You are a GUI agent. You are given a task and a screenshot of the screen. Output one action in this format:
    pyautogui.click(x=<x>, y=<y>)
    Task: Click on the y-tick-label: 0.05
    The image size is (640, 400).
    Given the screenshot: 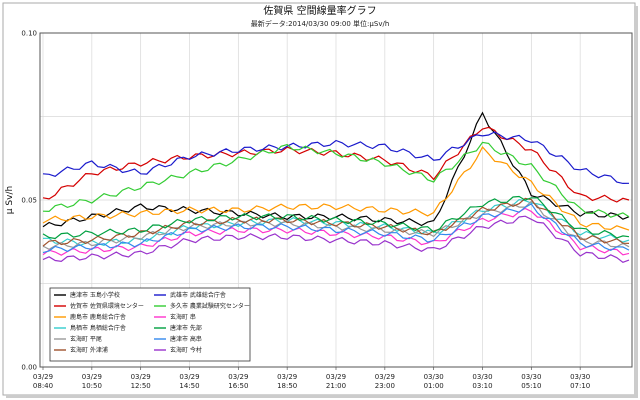 What is the action you would take?
    pyautogui.click(x=29, y=201)
    